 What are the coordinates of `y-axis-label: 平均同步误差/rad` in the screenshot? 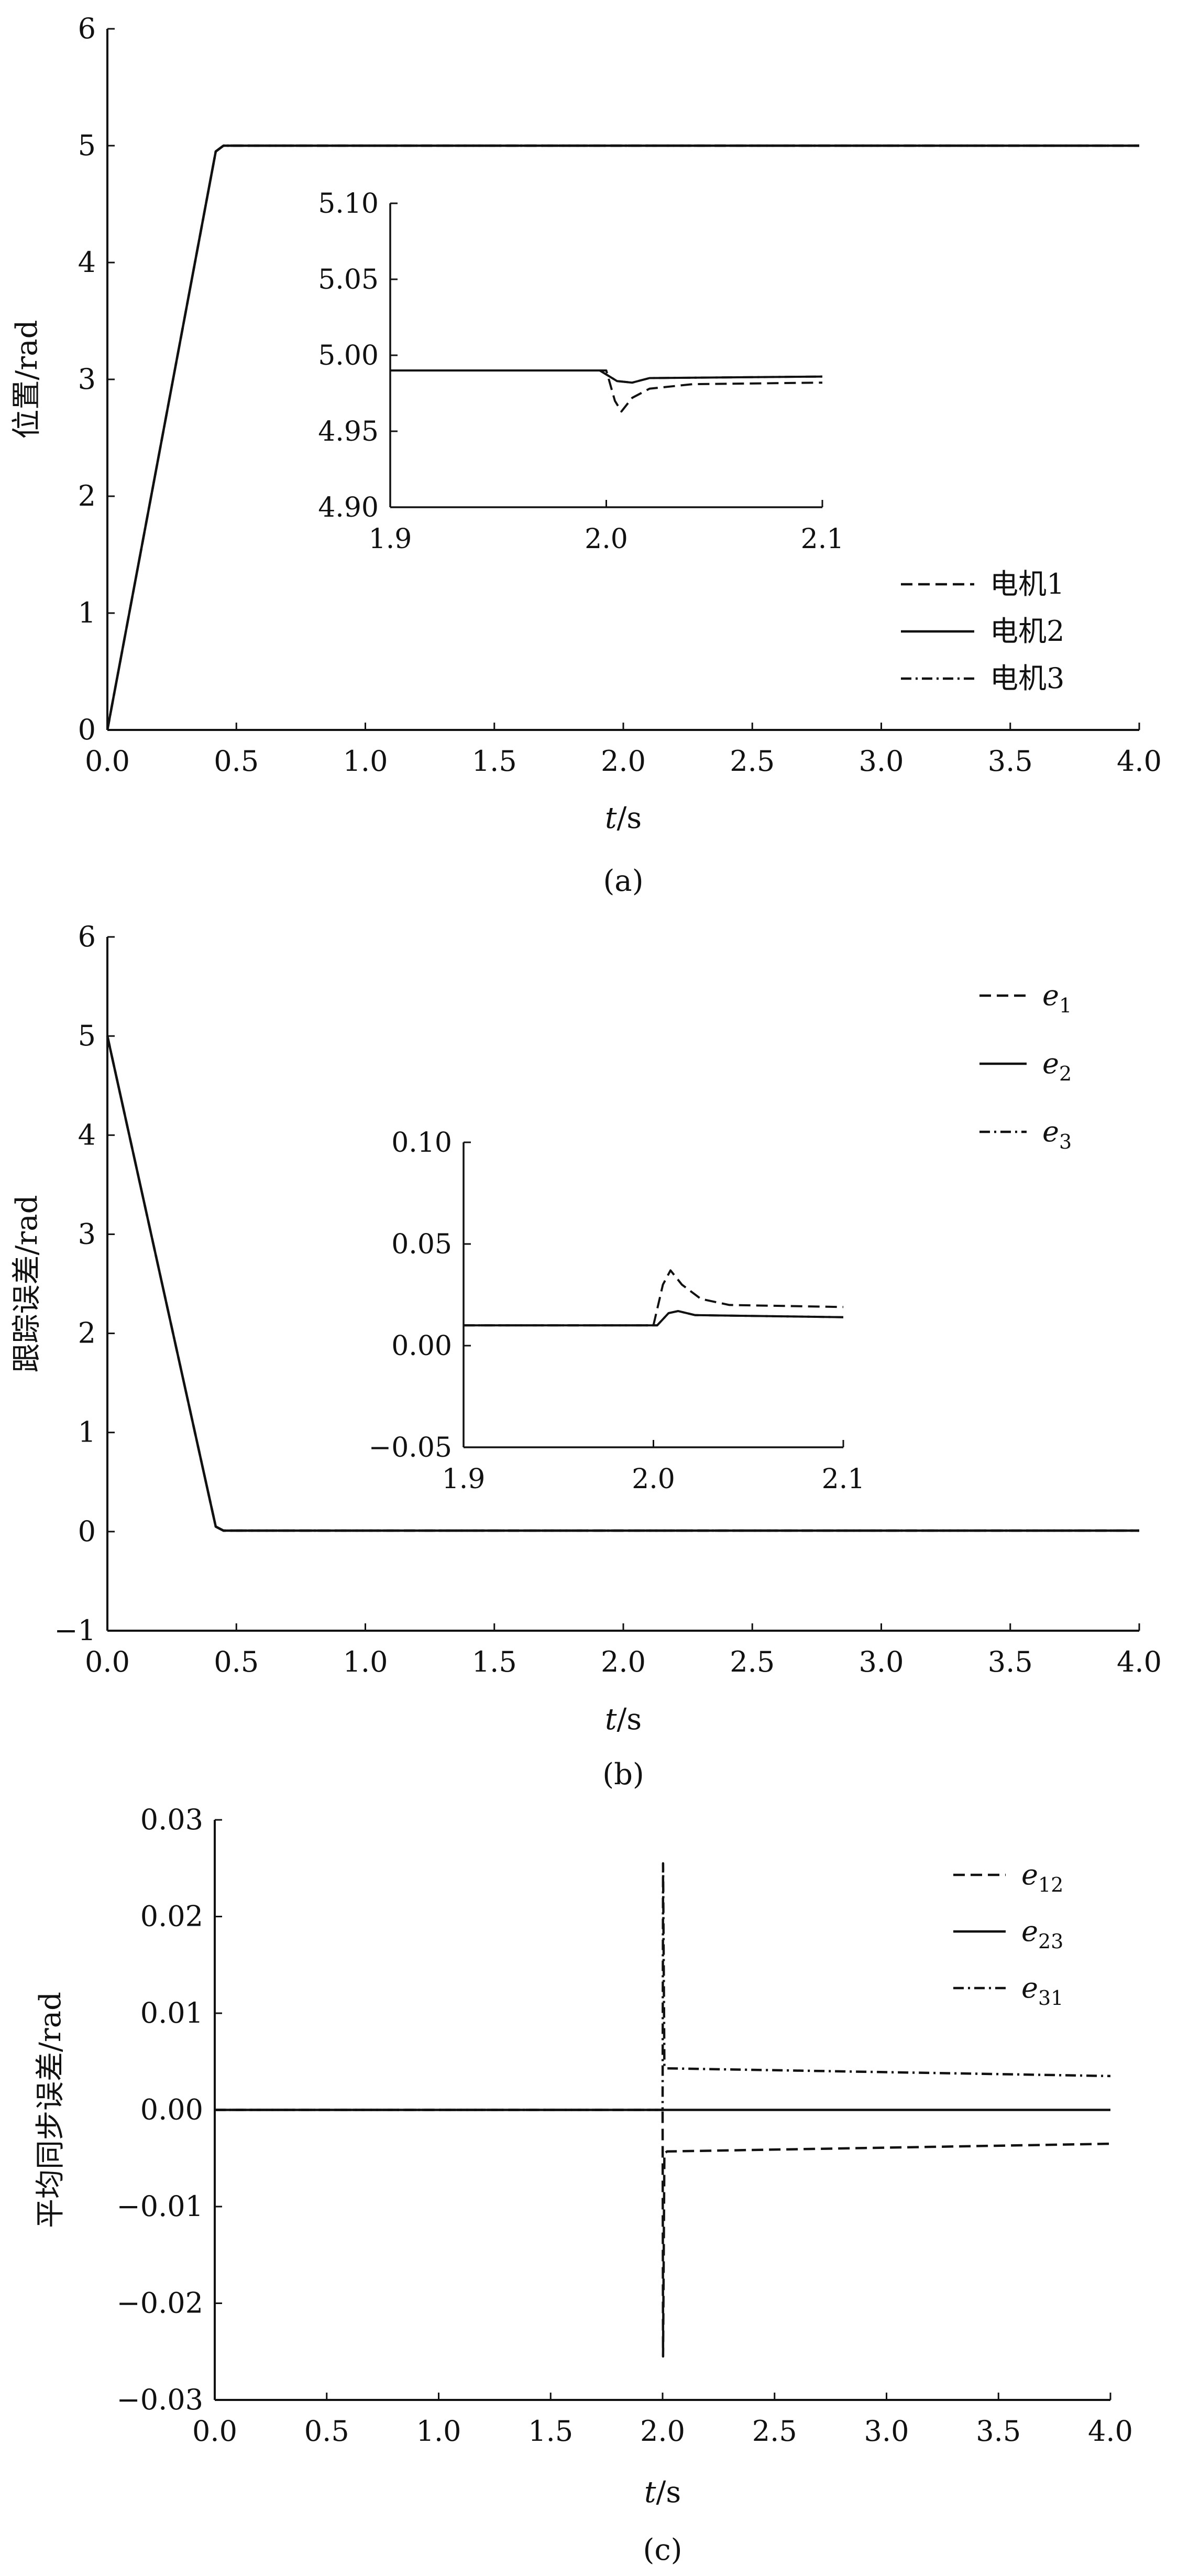 It's located at (51, 2110).